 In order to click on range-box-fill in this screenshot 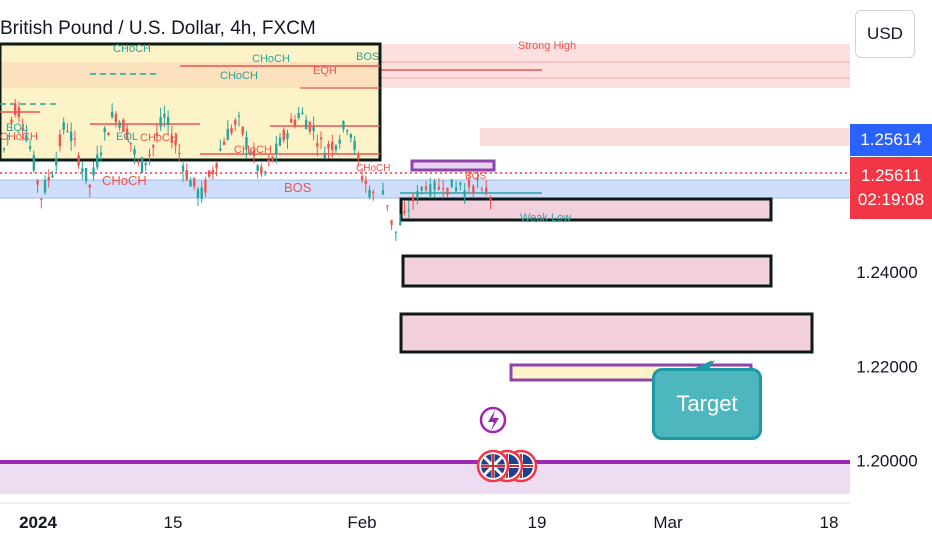, I will do `click(190, 102)`.